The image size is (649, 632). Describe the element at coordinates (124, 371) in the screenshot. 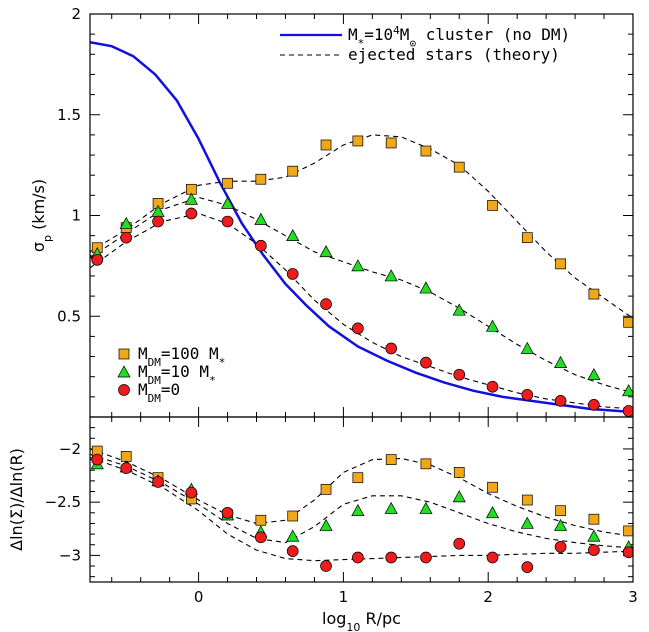

I see `legend-dm10-marker` at that location.